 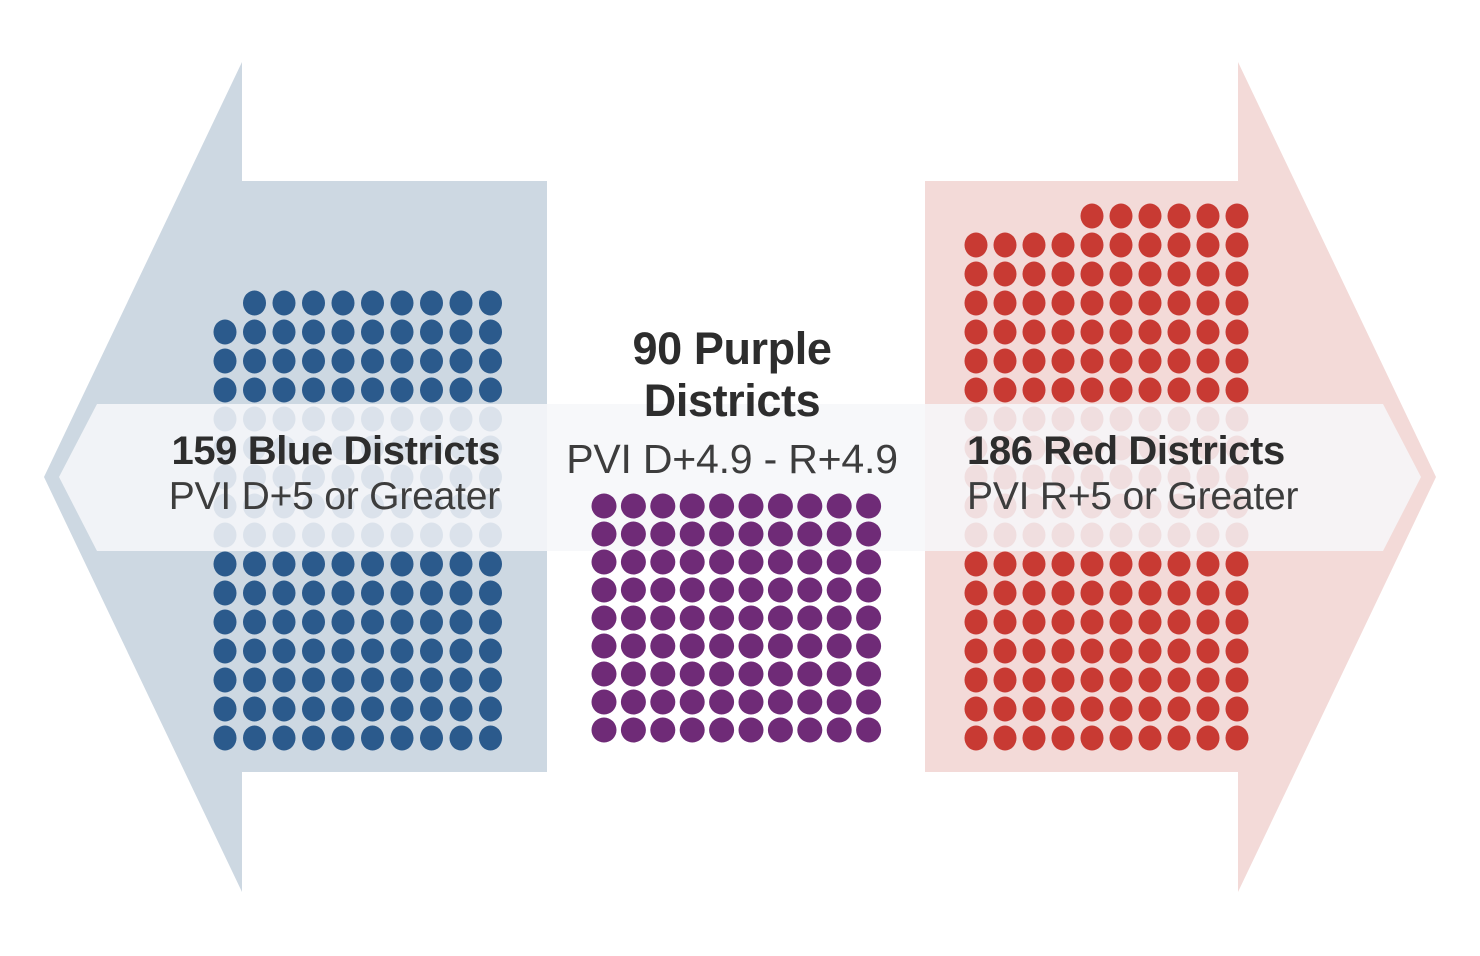 What do you see at coordinates (335, 474) in the screenshot?
I see `blue-districts-label: 159 Blue Districts PVI D+5 or Greater` at bounding box center [335, 474].